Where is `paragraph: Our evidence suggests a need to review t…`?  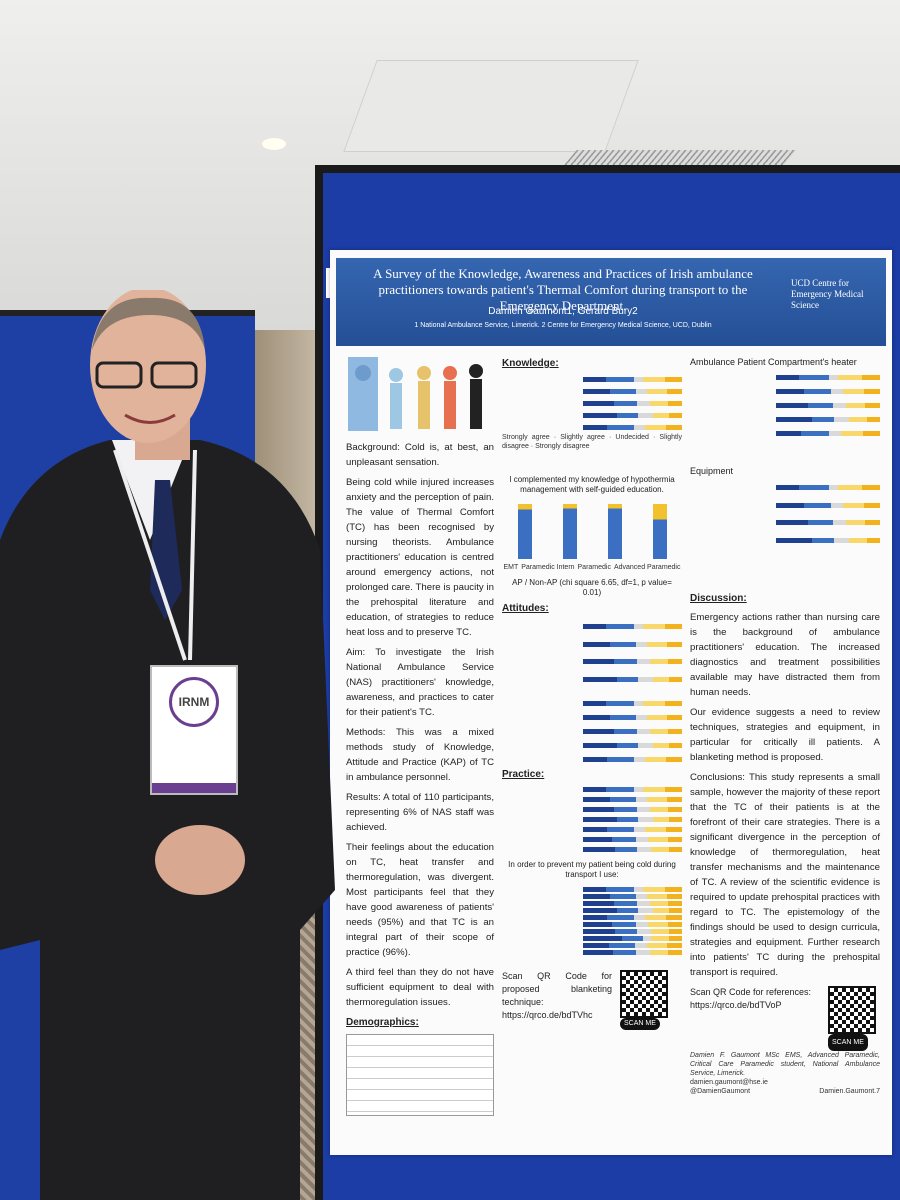 paragraph: Our evidence suggests a need to review t… is located at coordinates (785, 735).